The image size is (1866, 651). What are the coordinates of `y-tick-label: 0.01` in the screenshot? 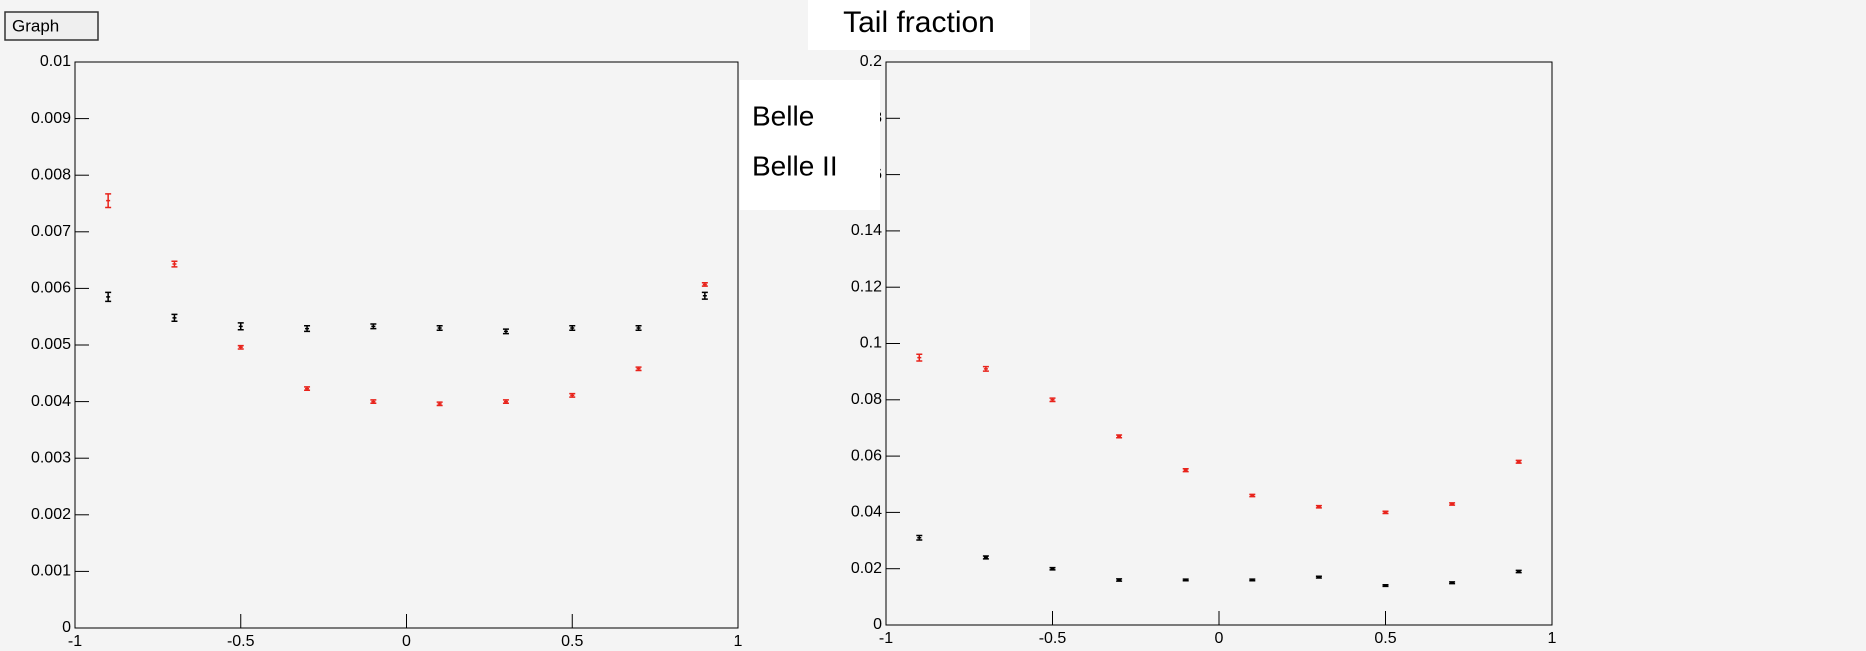 It's located at (55, 61).